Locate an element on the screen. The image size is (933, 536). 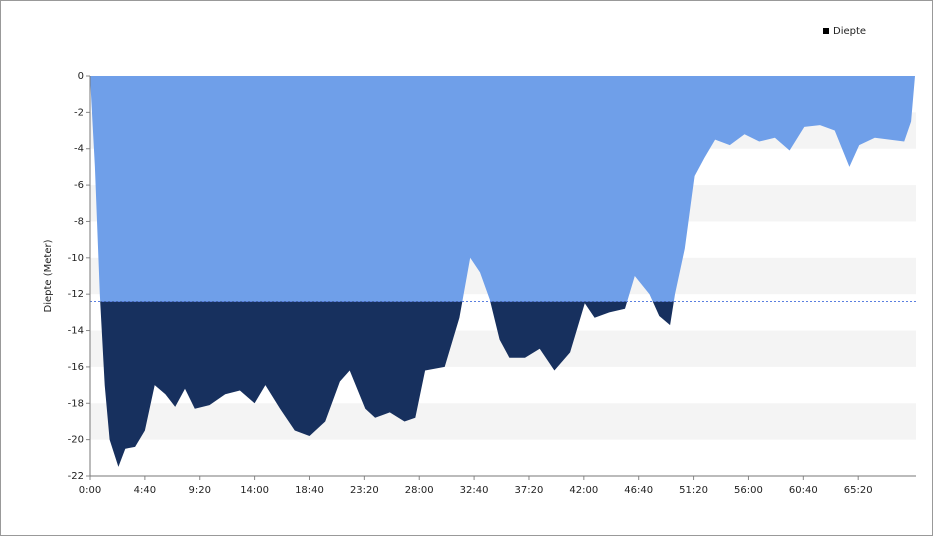
y-tick-label: -22 is located at coordinates (76, 476).